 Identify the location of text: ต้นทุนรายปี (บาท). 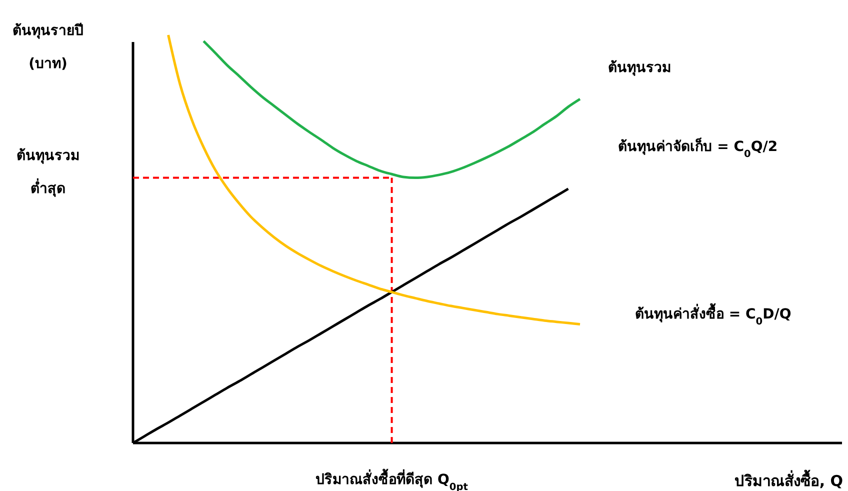
(48, 47).